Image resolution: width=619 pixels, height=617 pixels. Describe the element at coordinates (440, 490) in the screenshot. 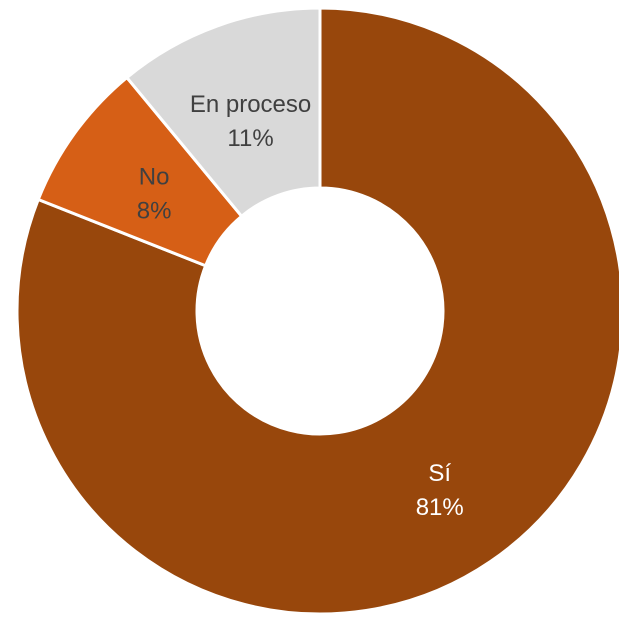

I see `data-label-si: Sí 81%` at that location.